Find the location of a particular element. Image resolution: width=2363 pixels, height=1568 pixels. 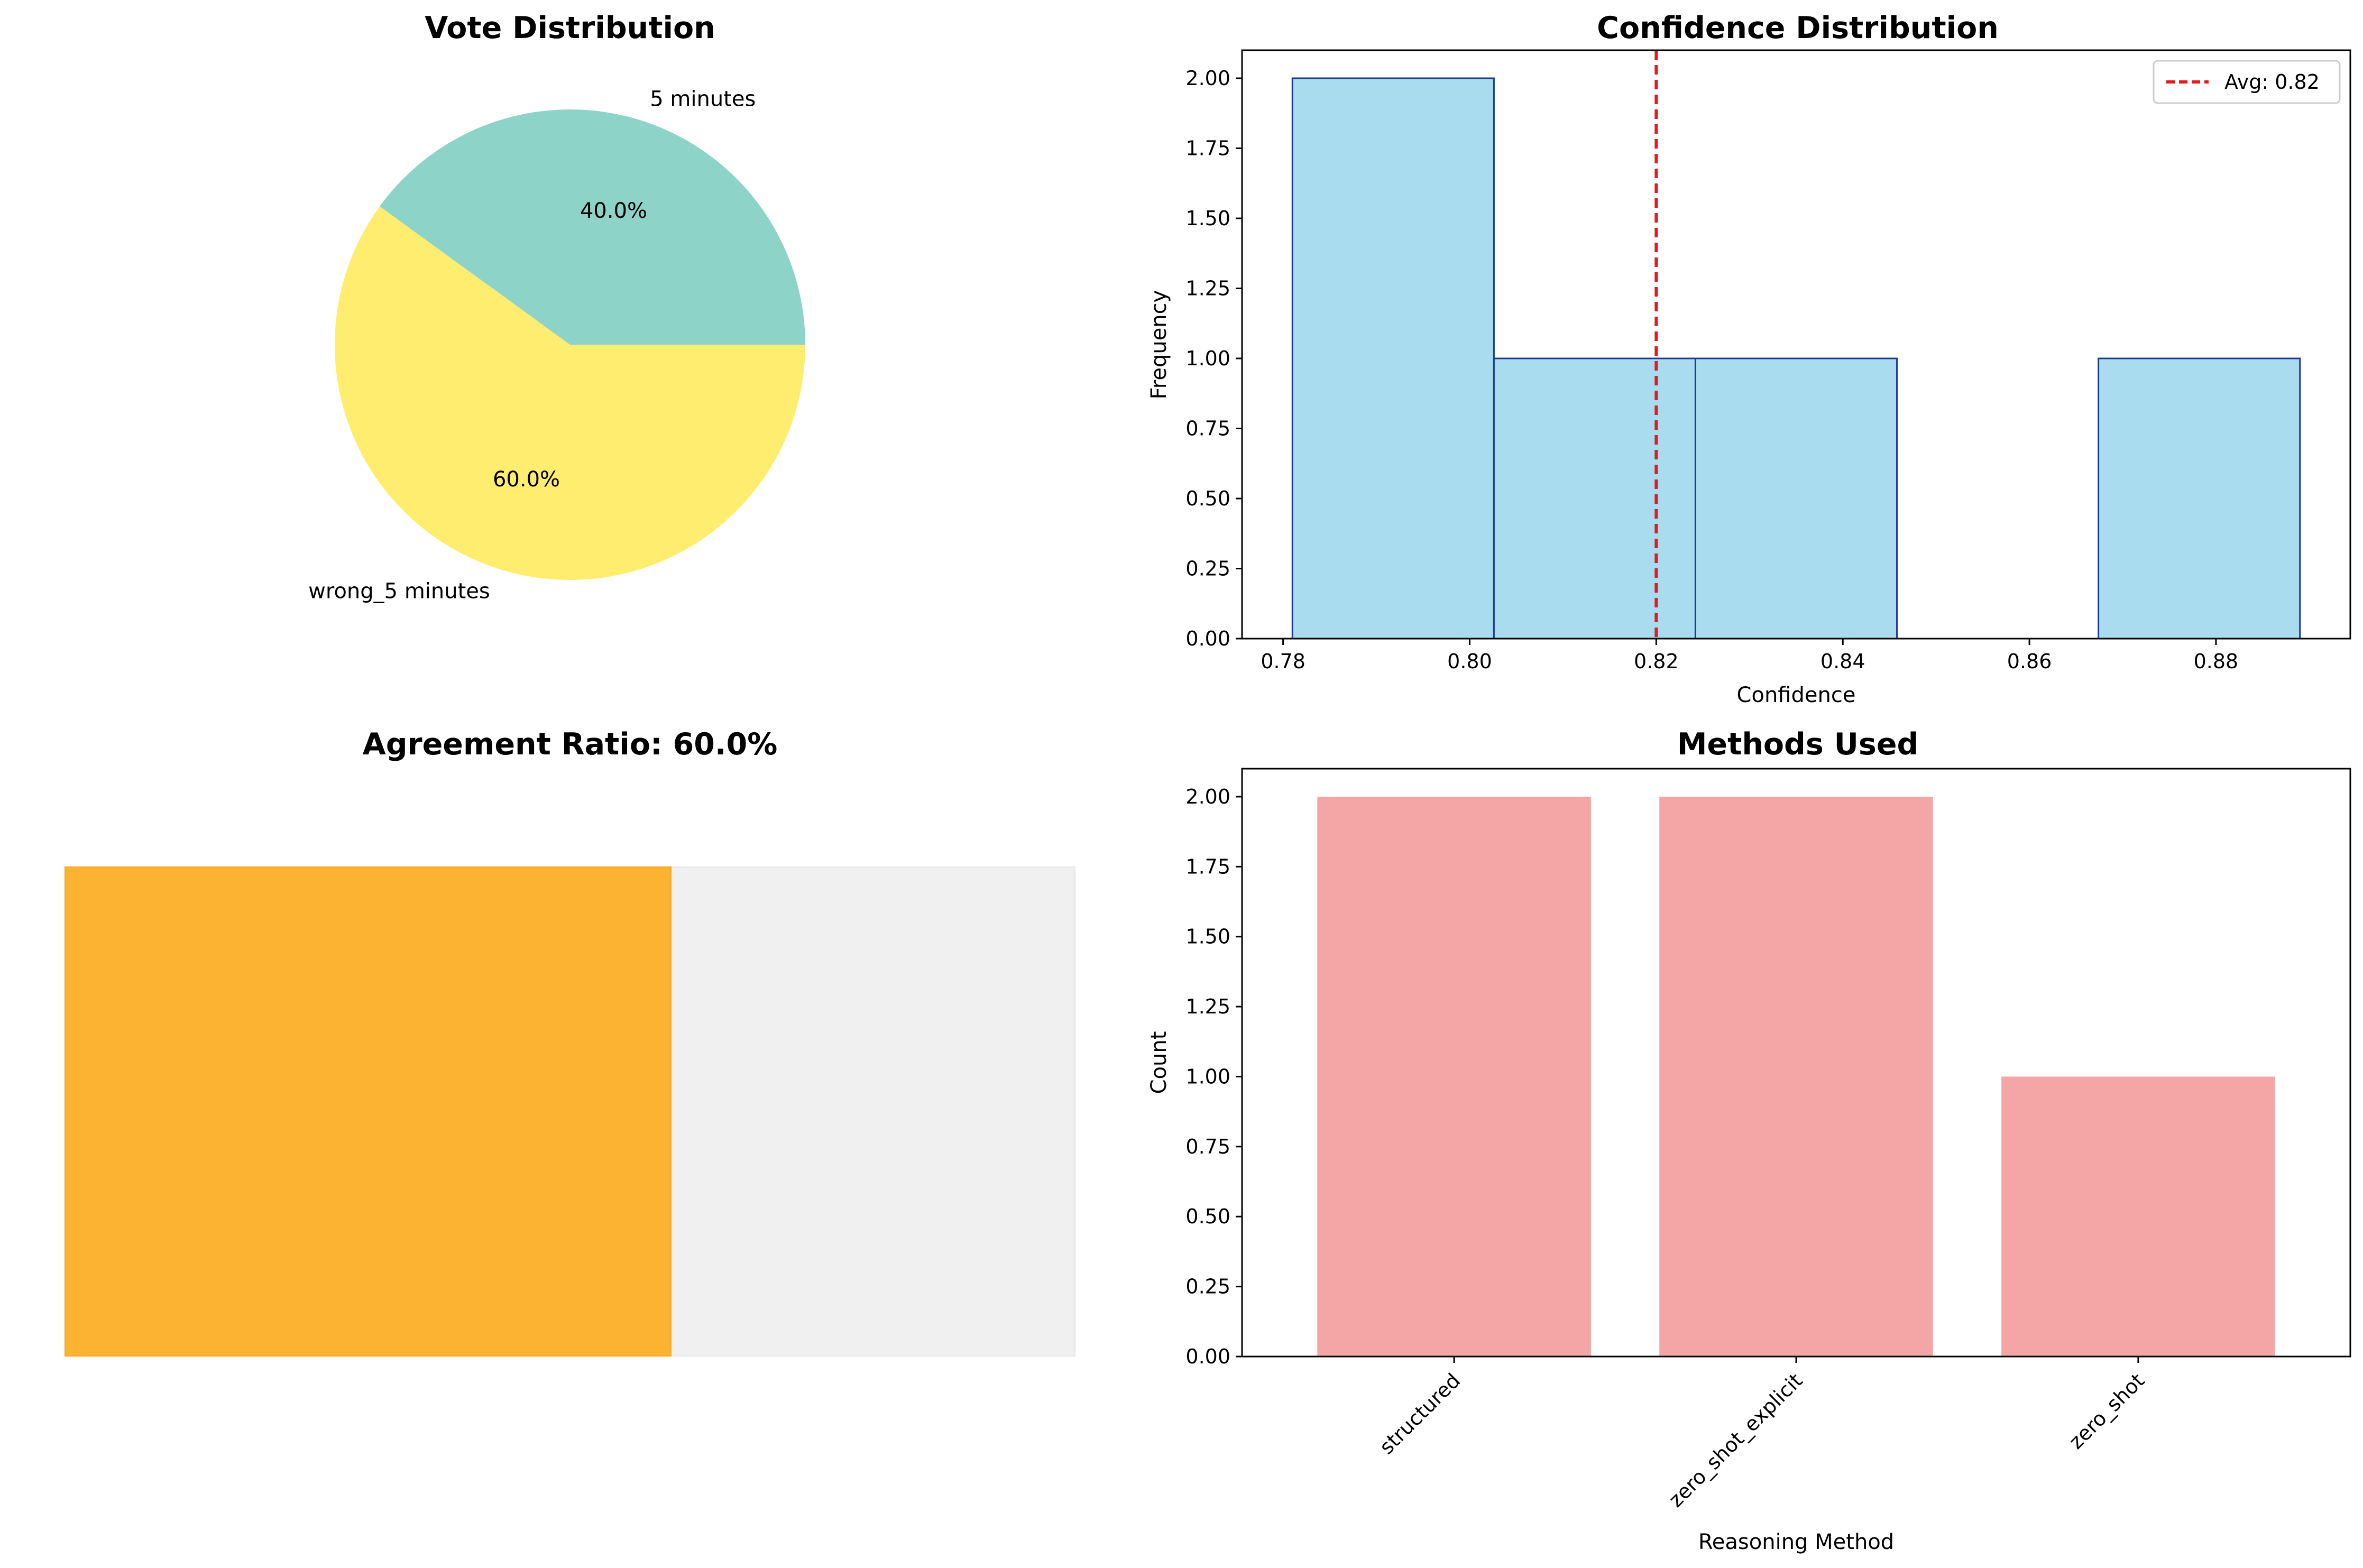

histogram-y-tick-label: 1.75 is located at coordinates (1208, 148).